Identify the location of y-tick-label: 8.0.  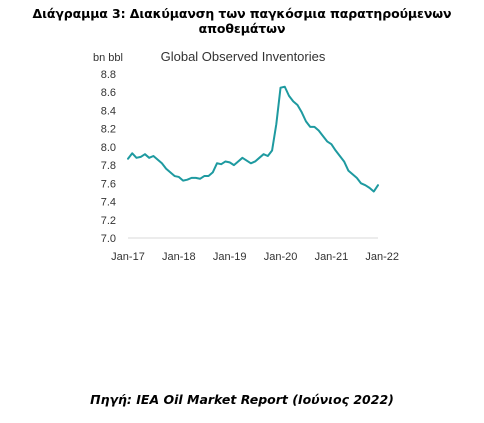
(108, 148).